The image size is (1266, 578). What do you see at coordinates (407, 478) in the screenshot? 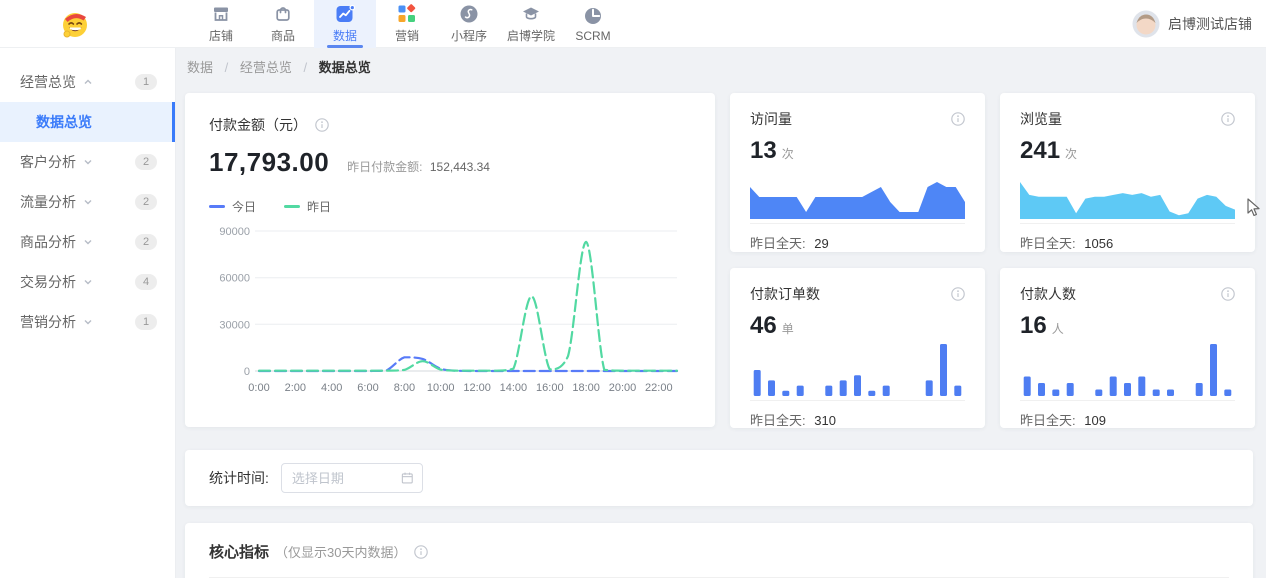
I see `calendar-icon` at bounding box center [407, 478].